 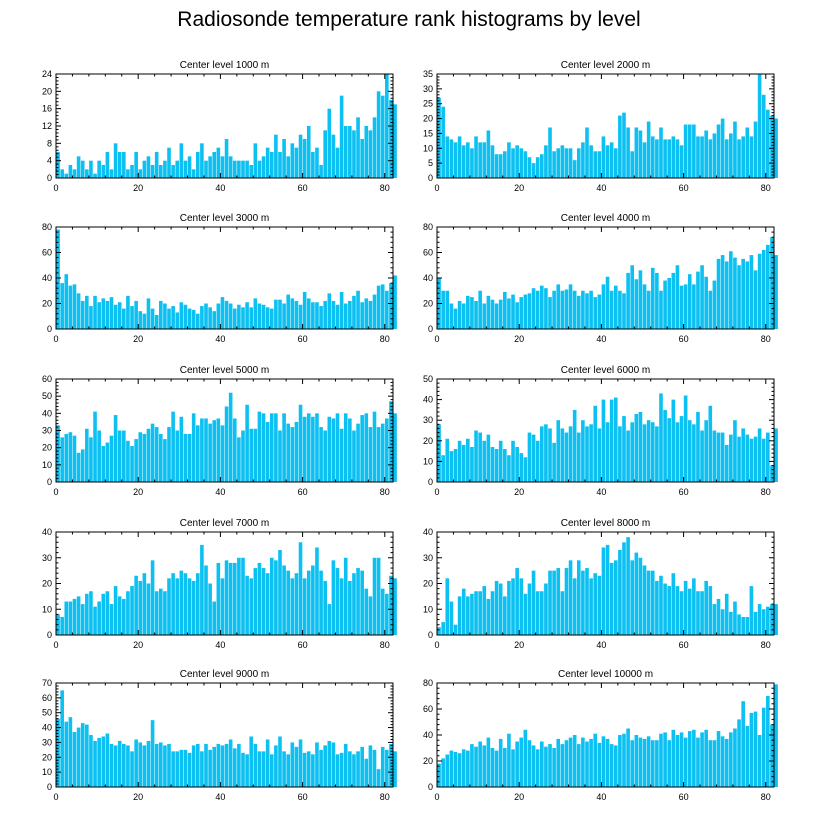 I want to click on y-tick-label: 0, so click(x=49, y=329).